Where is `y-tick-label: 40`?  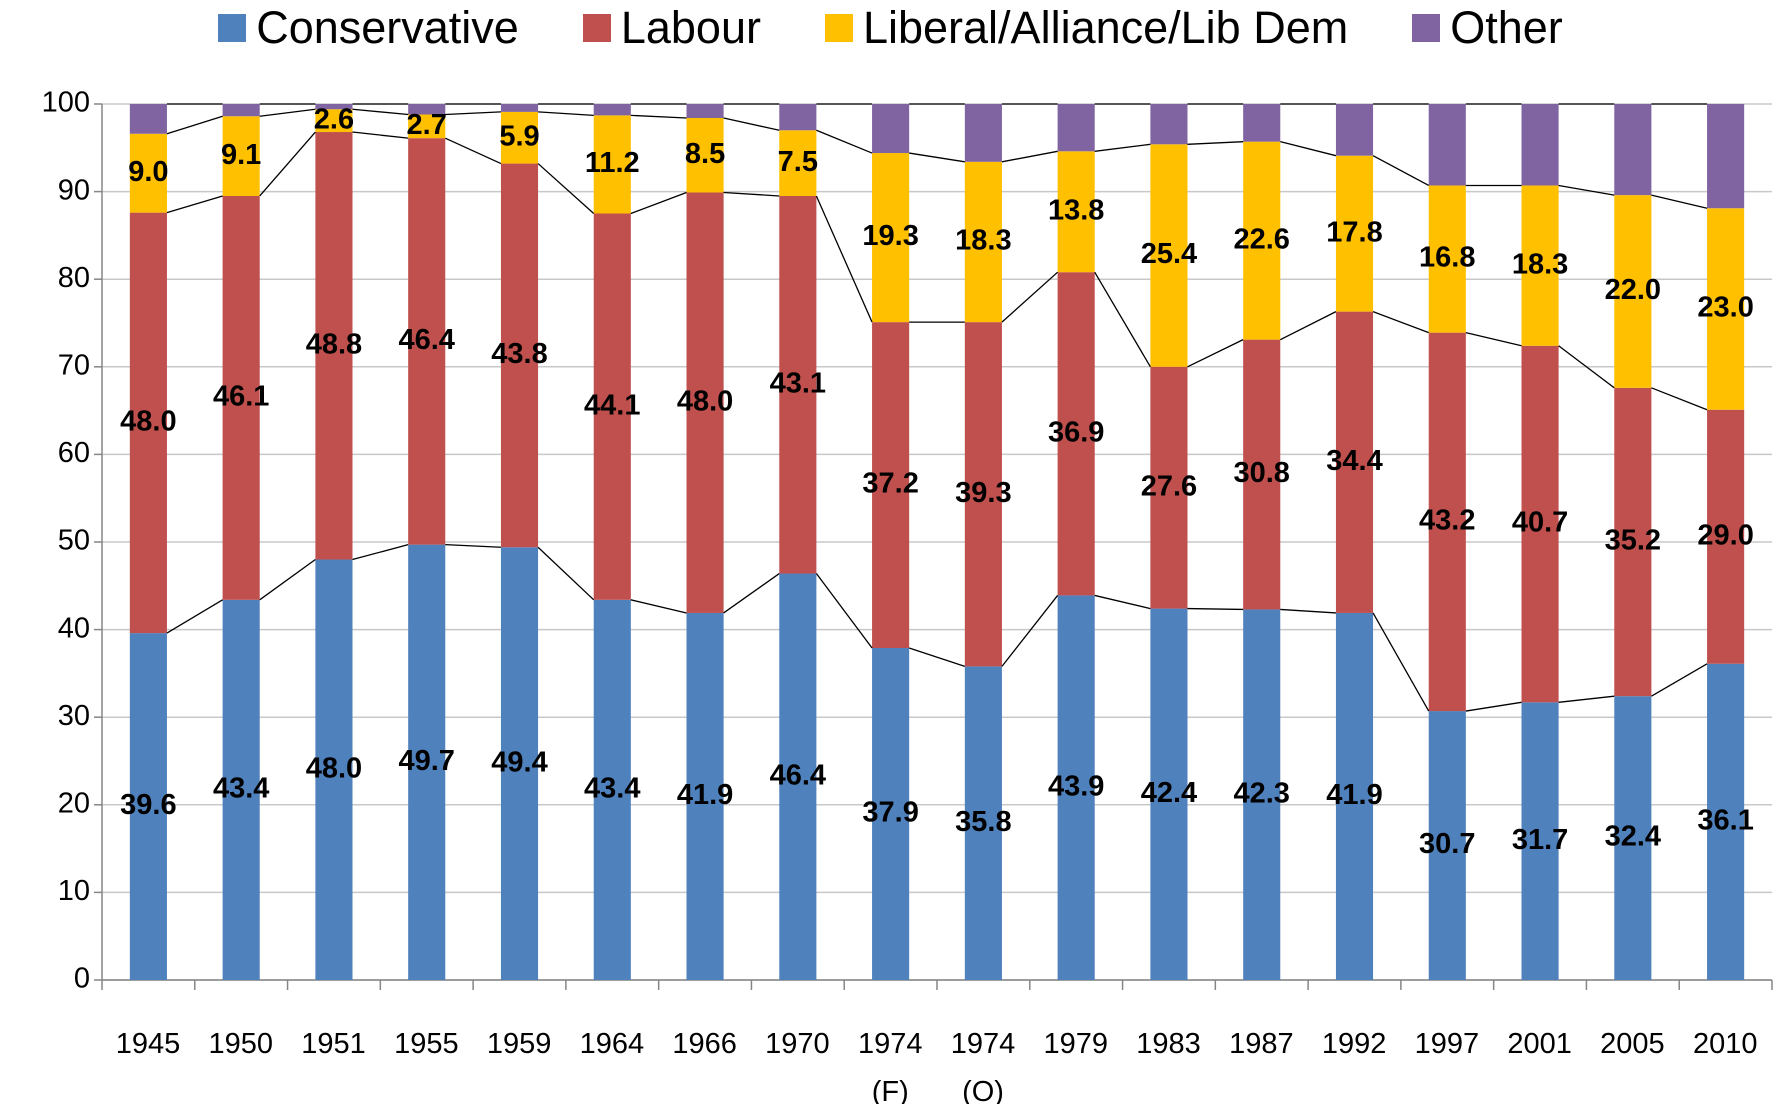
y-tick-label: 40 is located at coordinates (74, 628).